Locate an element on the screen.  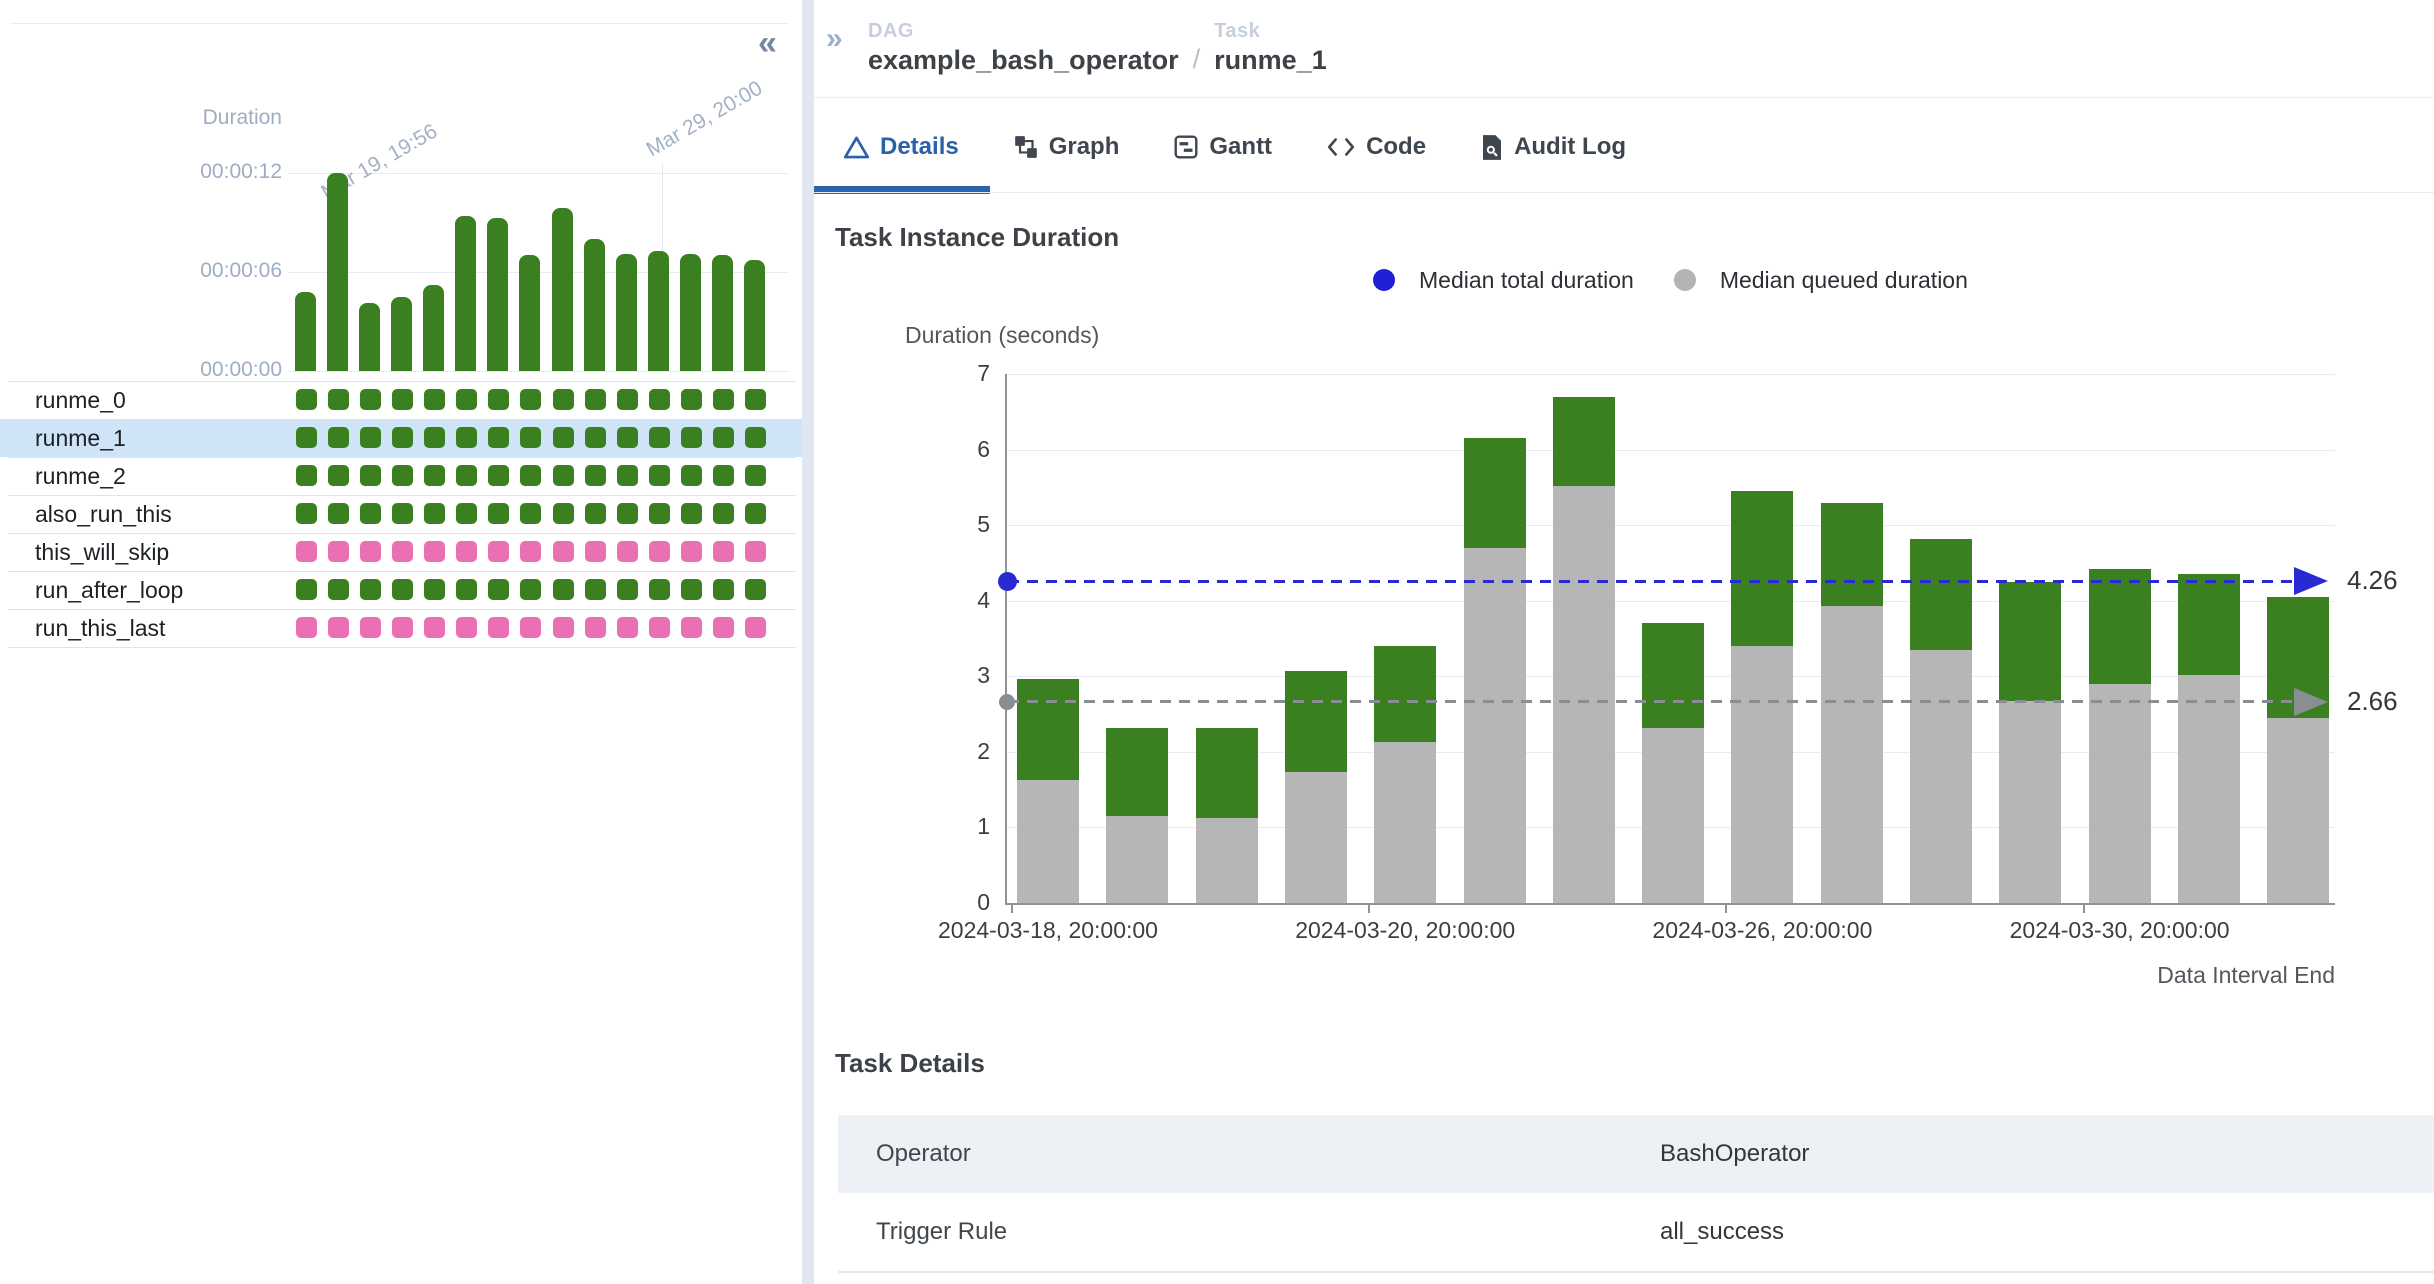
tab-gantt: Gantt is located at coordinates (1222, 147).